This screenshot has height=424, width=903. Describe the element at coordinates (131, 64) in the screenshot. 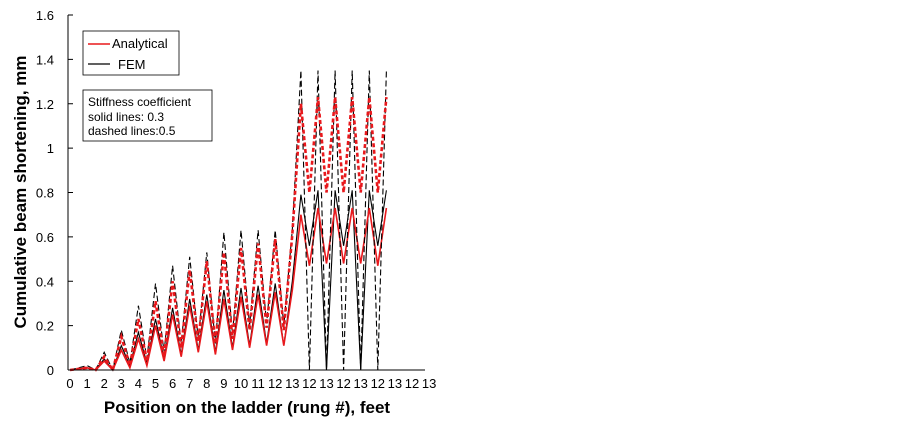

I see `legend-label-fem: FEM` at that location.